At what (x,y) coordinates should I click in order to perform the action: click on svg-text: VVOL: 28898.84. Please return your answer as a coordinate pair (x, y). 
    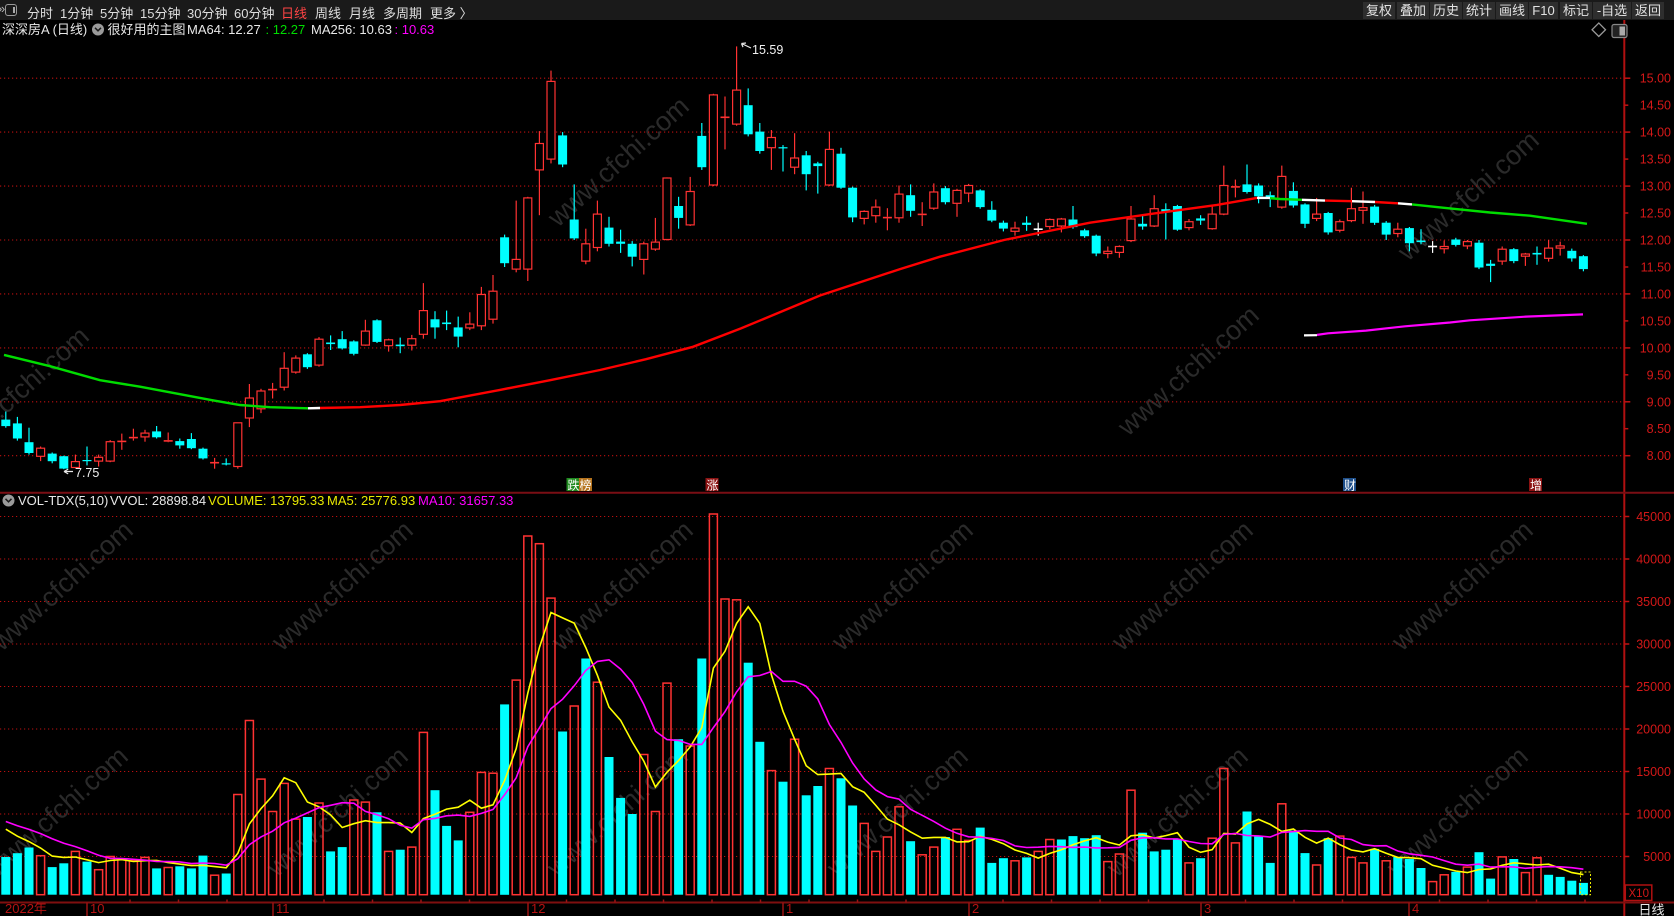
    Looking at the image, I should click on (158, 500).